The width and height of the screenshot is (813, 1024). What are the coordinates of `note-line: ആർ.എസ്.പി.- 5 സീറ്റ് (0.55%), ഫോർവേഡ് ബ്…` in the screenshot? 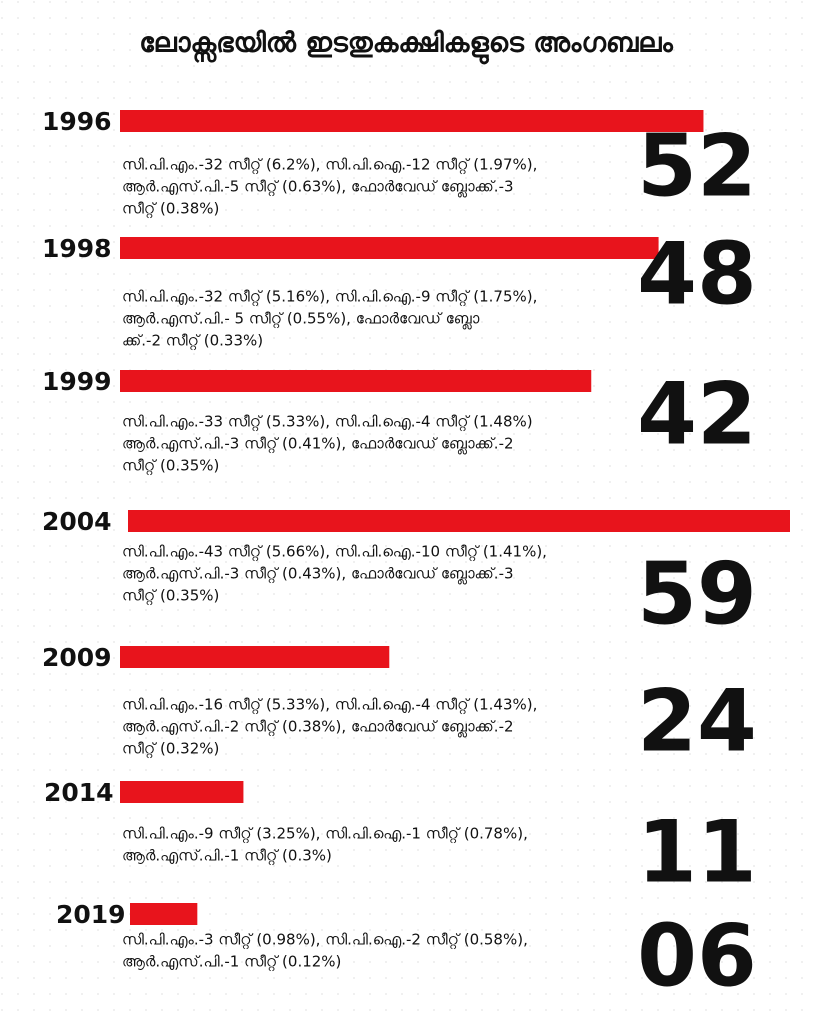 It's located at (301, 320).